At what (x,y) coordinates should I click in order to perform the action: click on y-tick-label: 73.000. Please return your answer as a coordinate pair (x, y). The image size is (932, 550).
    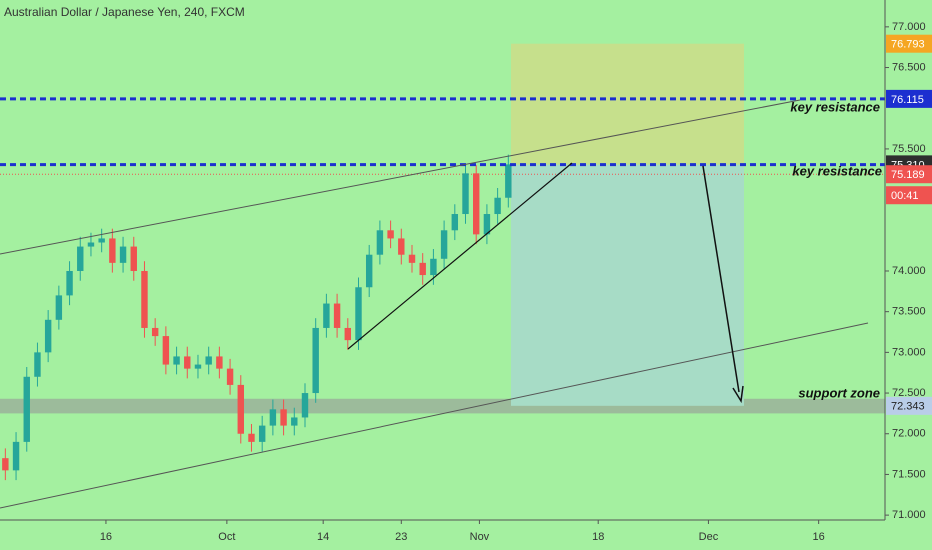
    Looking at the image, I should click on (909, 352).